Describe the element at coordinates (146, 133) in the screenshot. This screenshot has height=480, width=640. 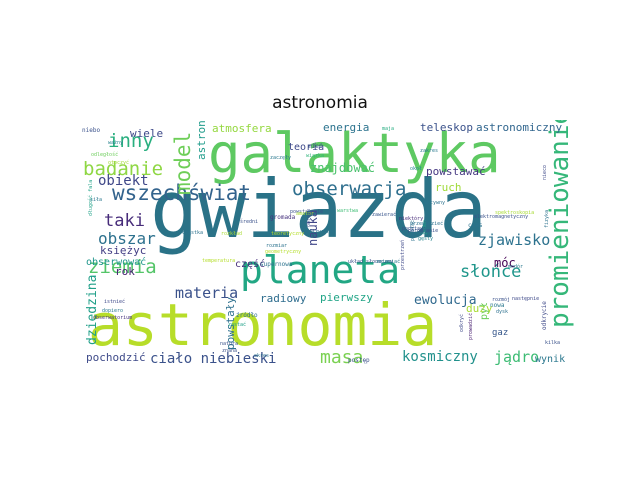
I see `word-43: wiele` at that location.